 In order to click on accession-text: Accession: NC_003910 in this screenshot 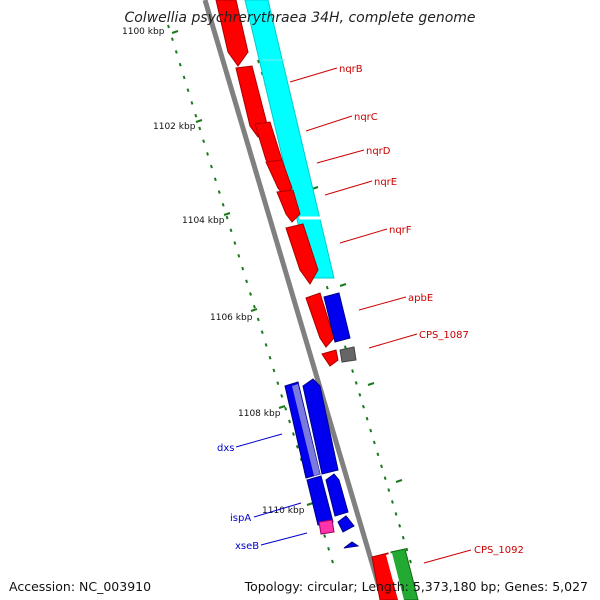, I will do `click(80, 586)`.